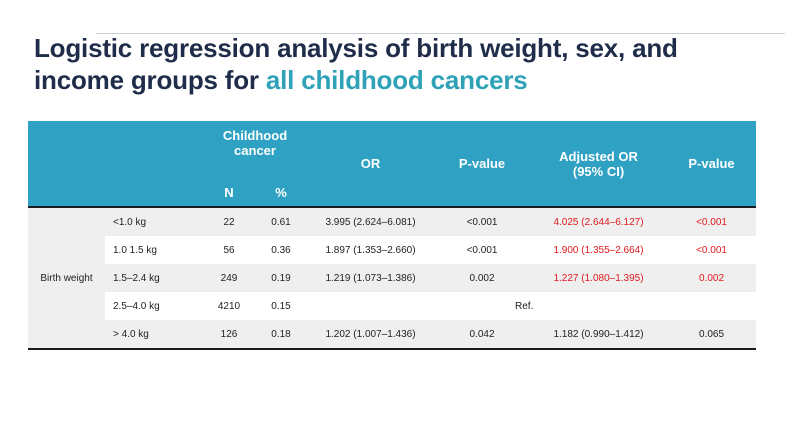 The width and height of the screenshot is (785, 436). What do you see at coordinates (599, 221) in the screenshot?
I see `cell-adj-or: 4.025 (2.644–6.127)` at bounding box center [599, 221].